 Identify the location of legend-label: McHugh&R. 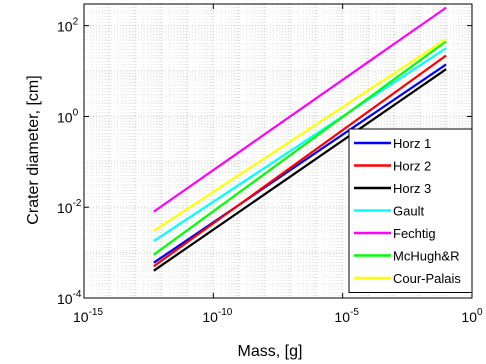
(426, 256).